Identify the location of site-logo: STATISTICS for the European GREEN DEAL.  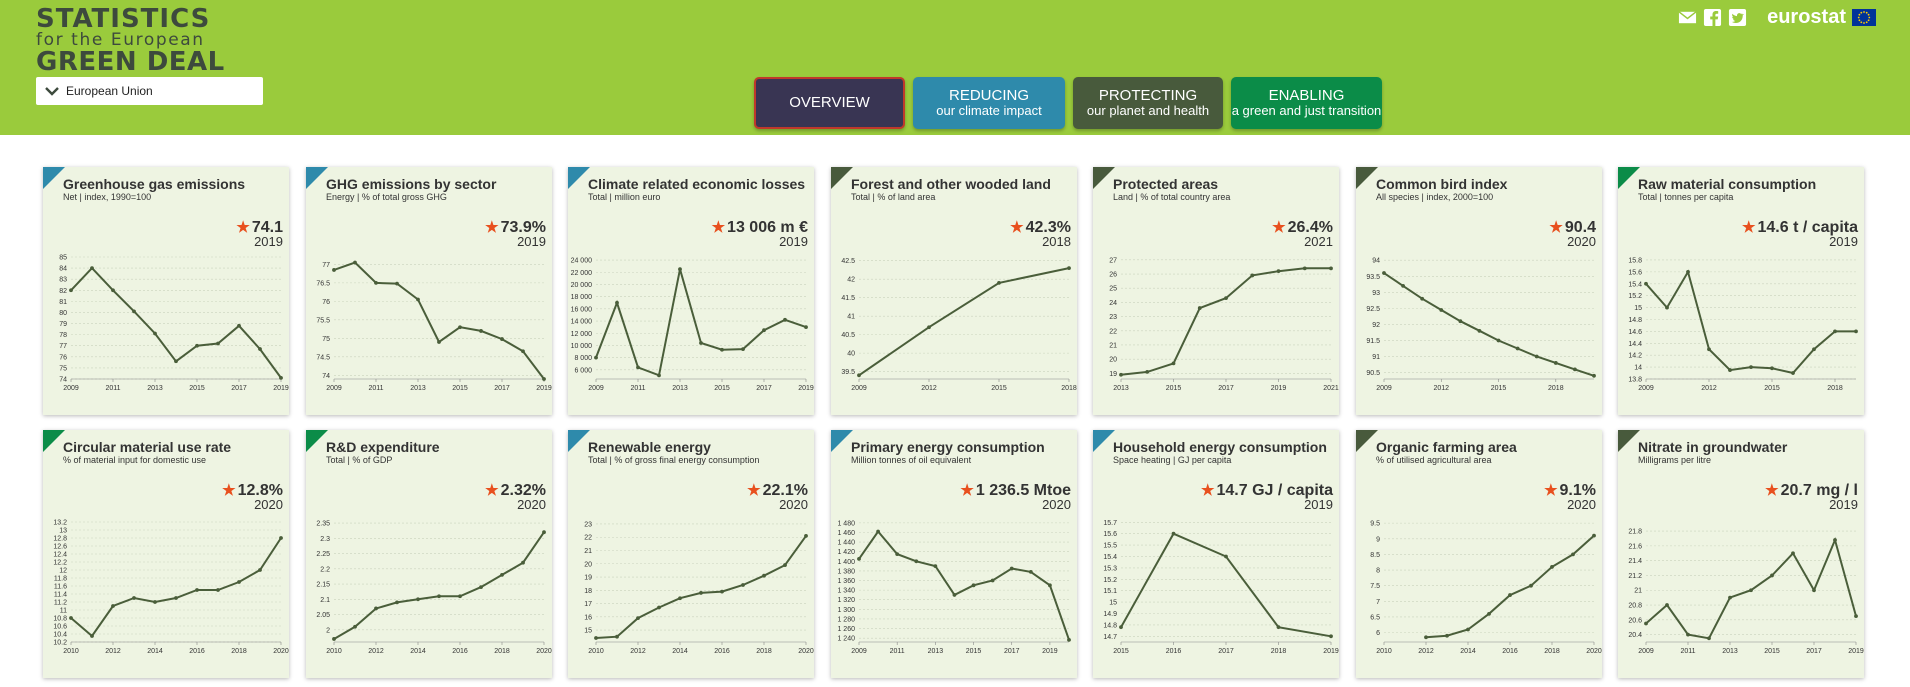
(130, 40).